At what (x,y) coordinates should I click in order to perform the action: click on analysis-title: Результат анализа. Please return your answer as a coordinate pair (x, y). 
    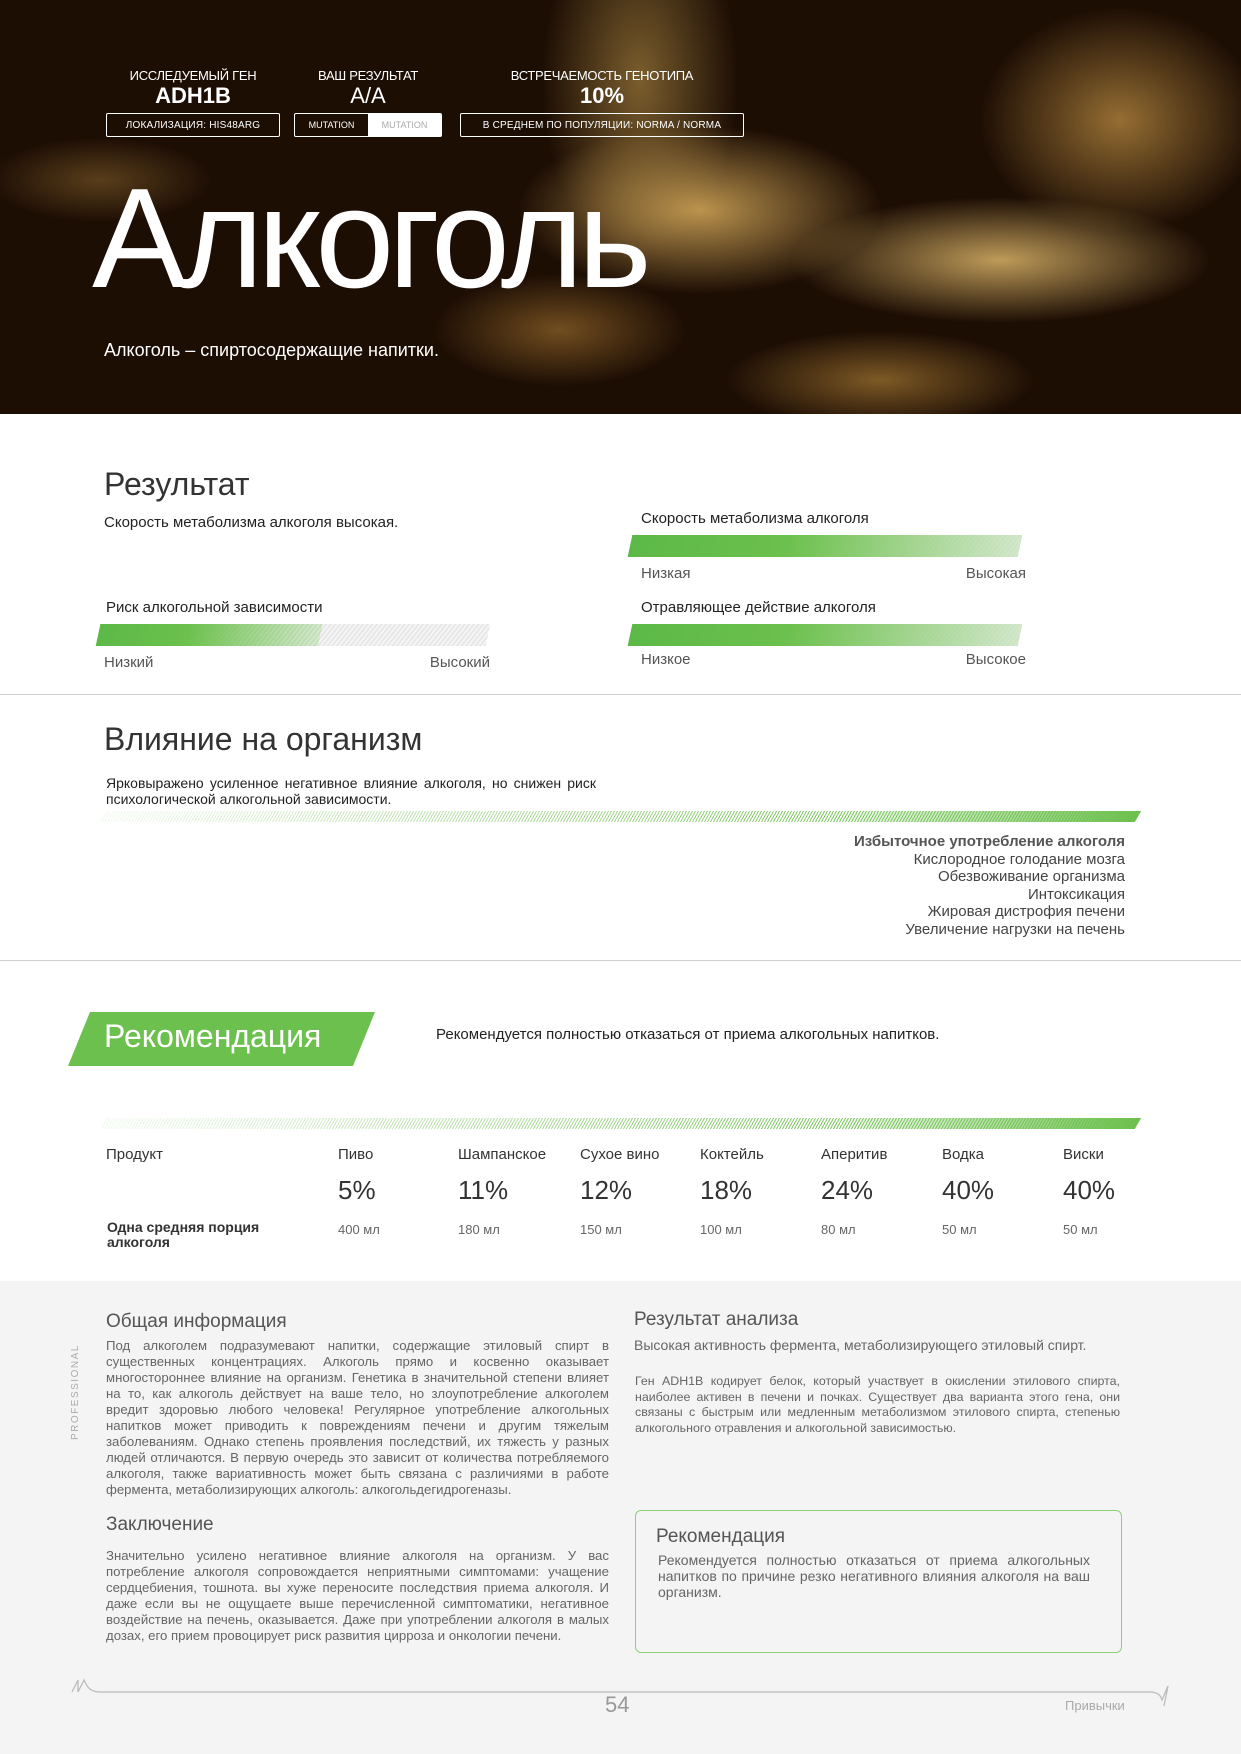
    Looking at the image, I should click on (716, 1319).